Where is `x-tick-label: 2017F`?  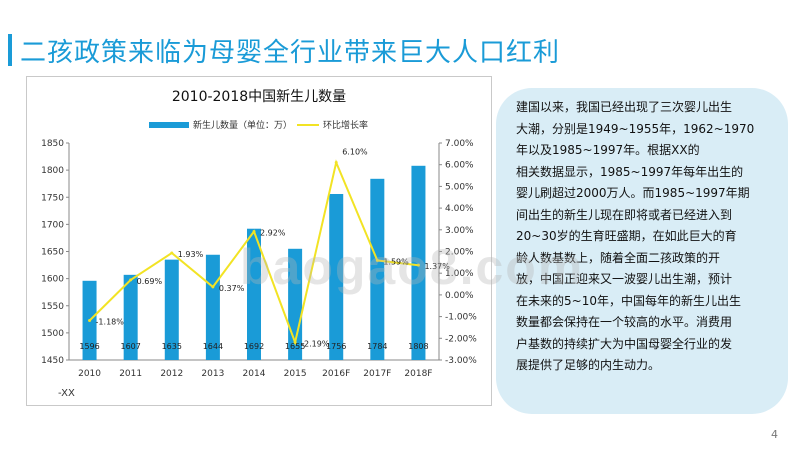 x-tick-label: 2017F is located at coordinates (377, 374).